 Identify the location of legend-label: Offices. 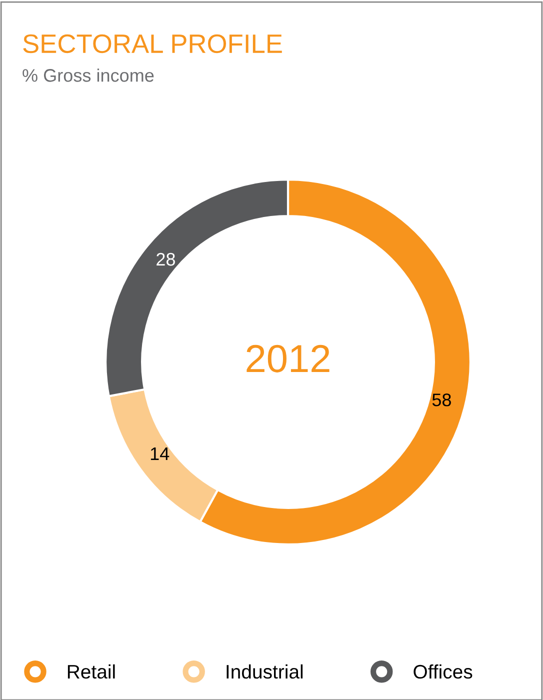
(443, 671).